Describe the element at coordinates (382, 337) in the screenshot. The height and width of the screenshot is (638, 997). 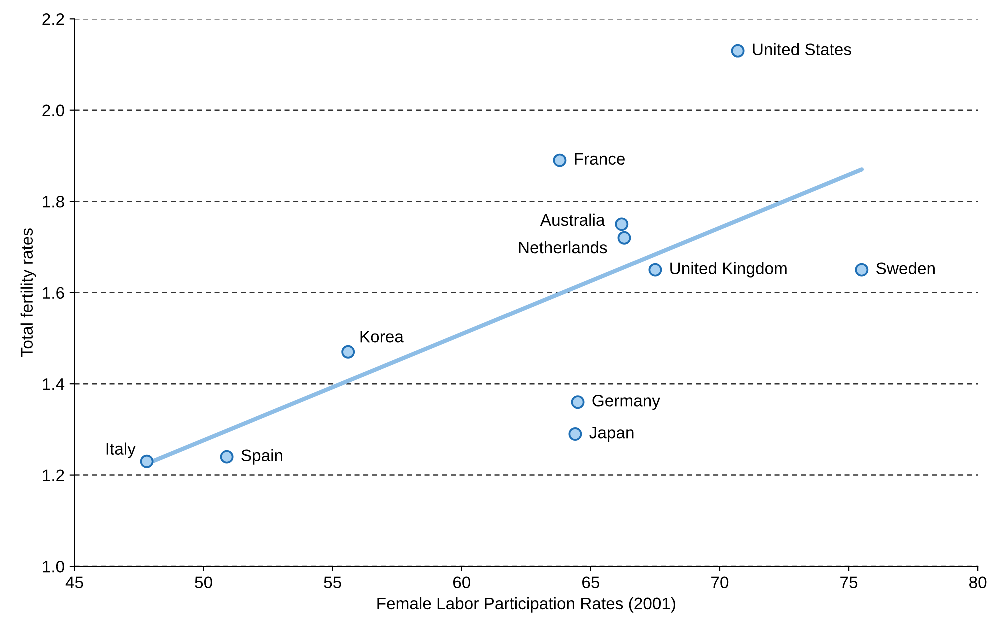
I see `annotation: Korea` at that location.